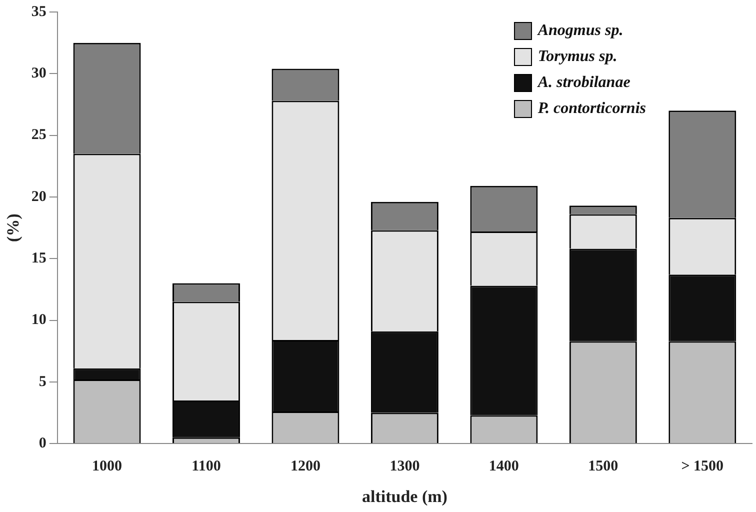 Image resolution: width=756 pixels, height=512 pixels. I want to click on y-tick-label: 35, so click(38, 12).